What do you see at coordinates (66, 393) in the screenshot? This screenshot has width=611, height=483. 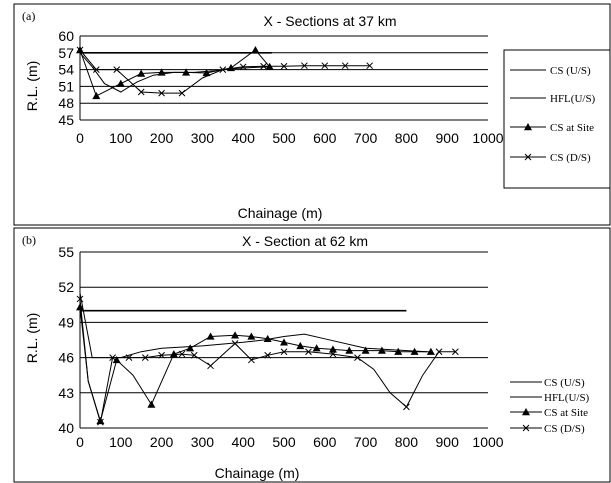 I see `y-tick-label: 43` at bounding box center [66, 393].